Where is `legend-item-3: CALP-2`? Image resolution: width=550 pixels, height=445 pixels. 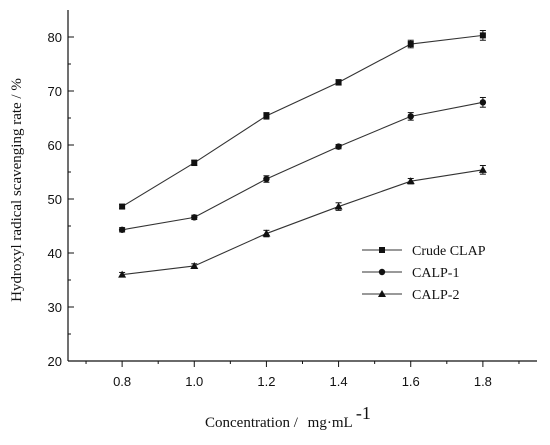 legend-item-3: CALP-2 is located at coordinates (410, 295).